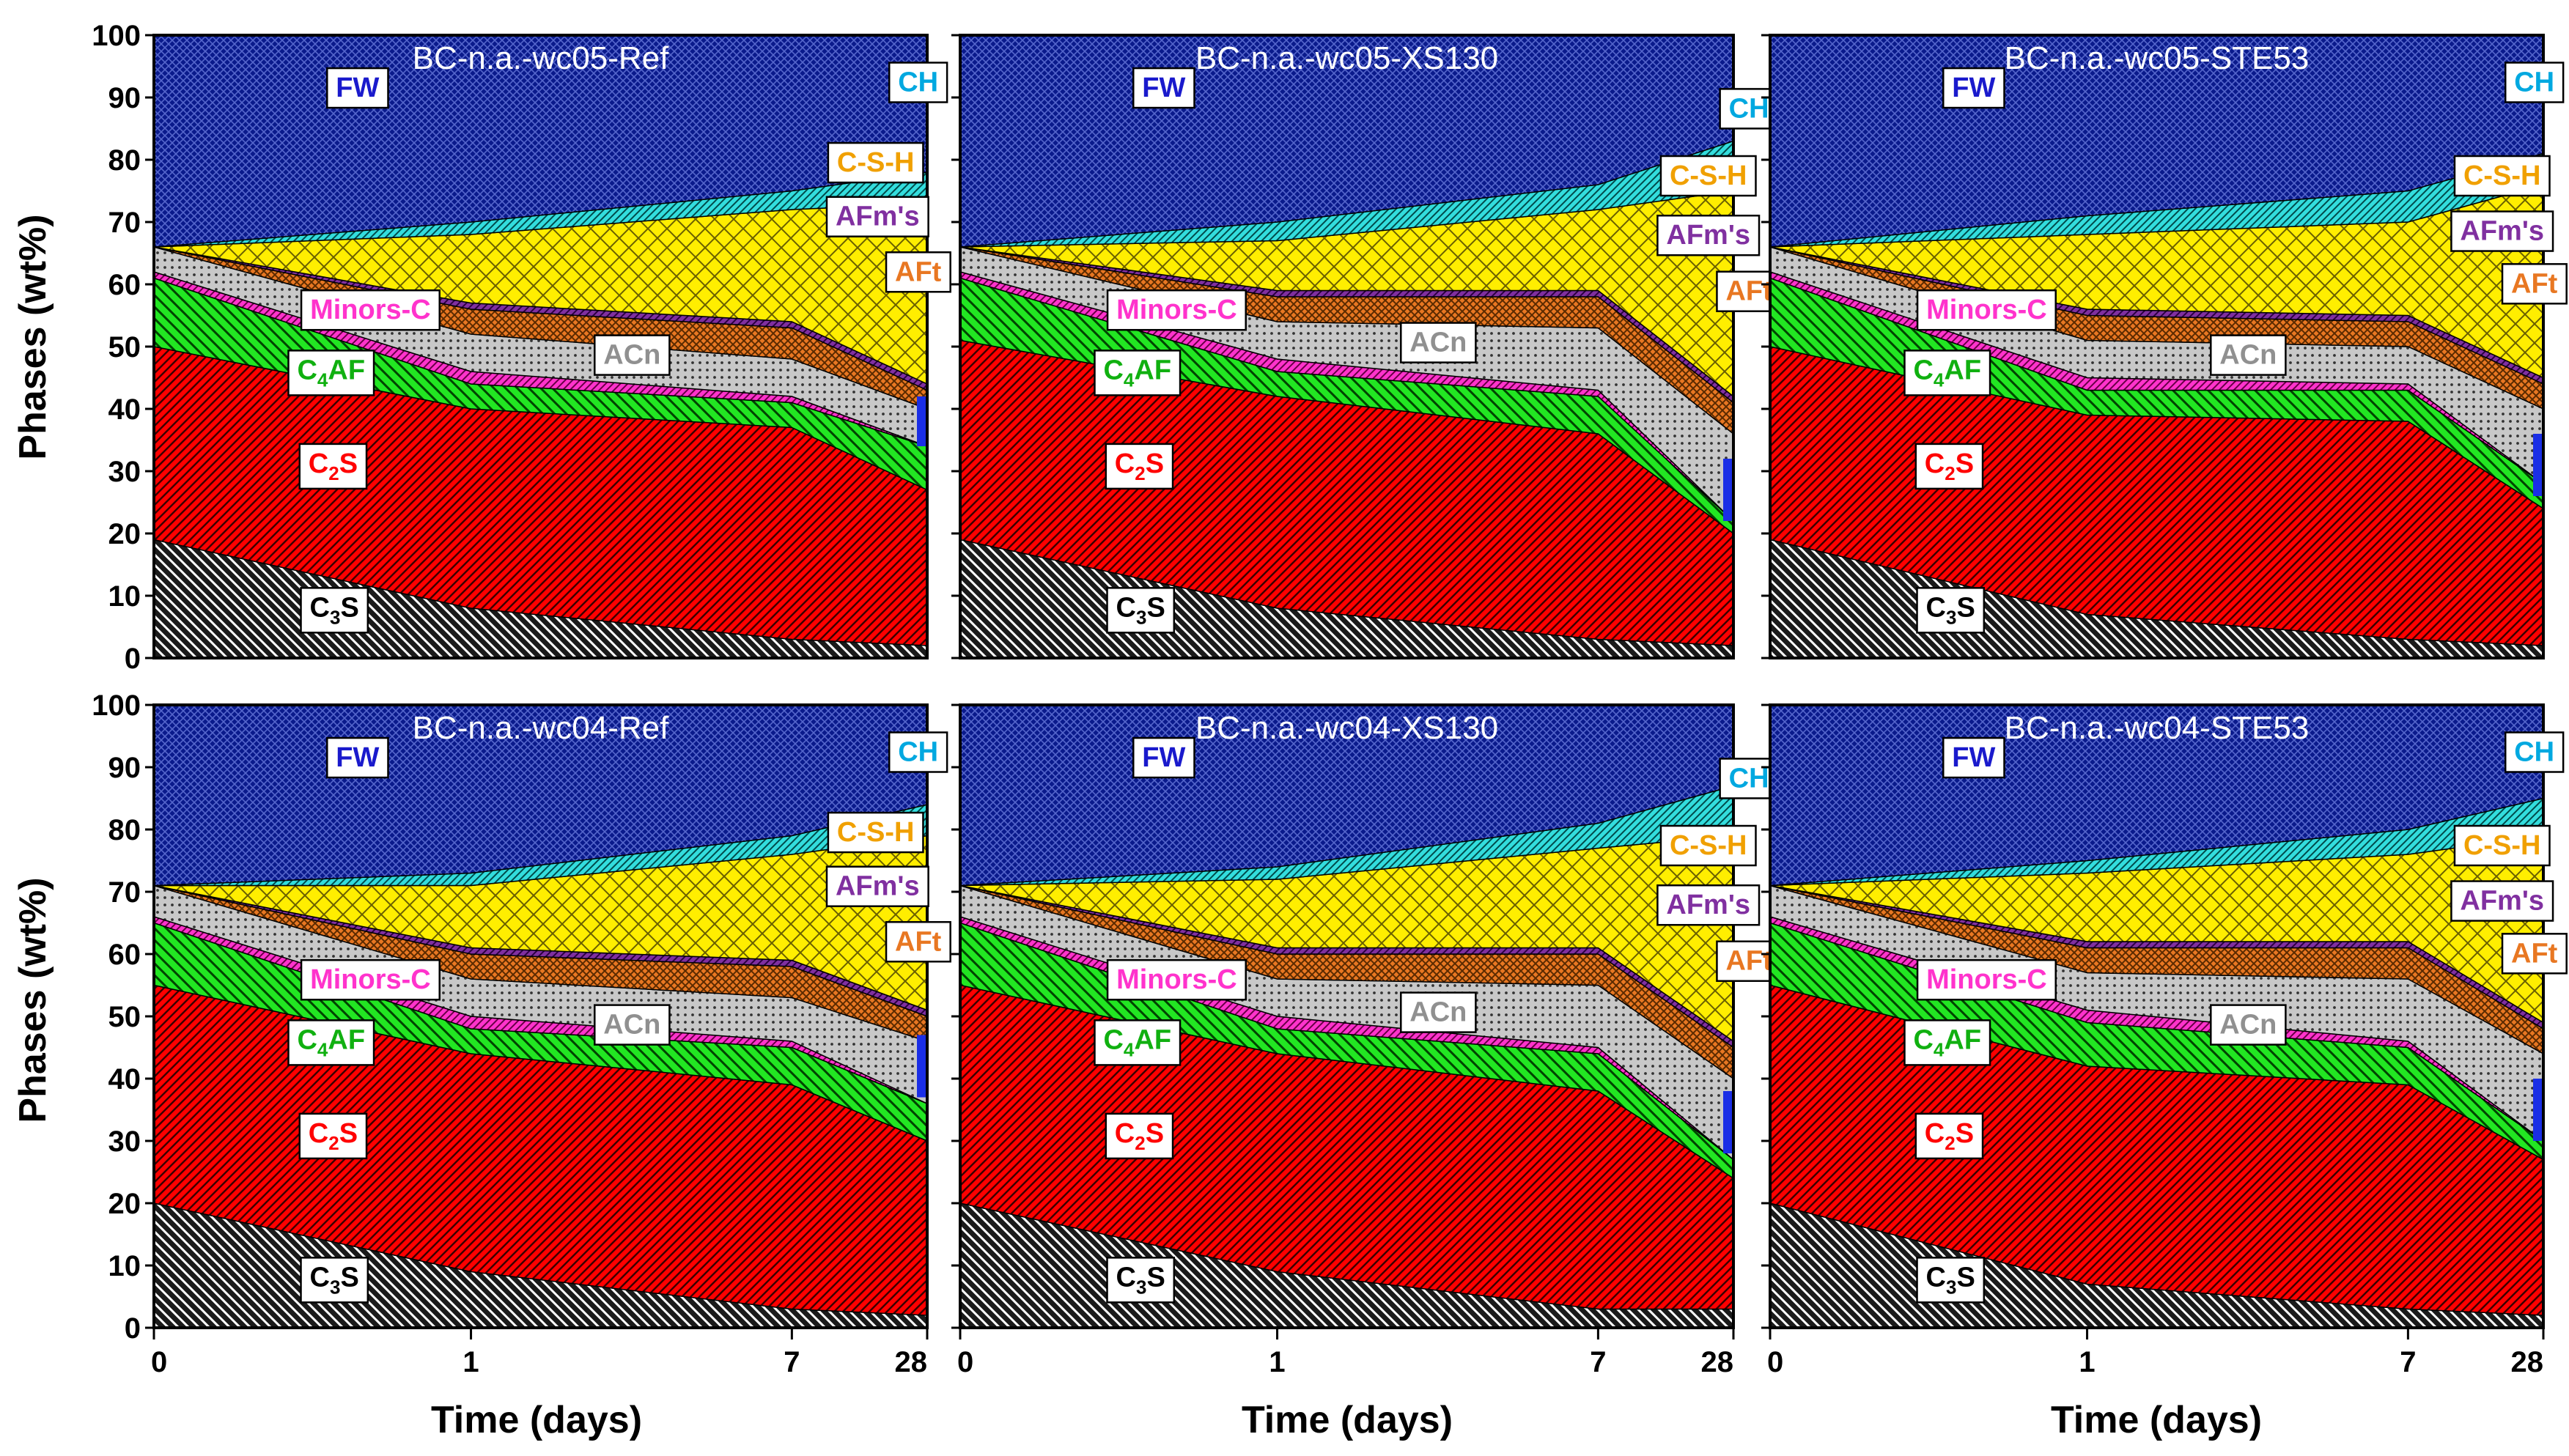 This screenshot has width=2569, height=1456. I want to click on y-tick-label: 70, so click(125, 892).